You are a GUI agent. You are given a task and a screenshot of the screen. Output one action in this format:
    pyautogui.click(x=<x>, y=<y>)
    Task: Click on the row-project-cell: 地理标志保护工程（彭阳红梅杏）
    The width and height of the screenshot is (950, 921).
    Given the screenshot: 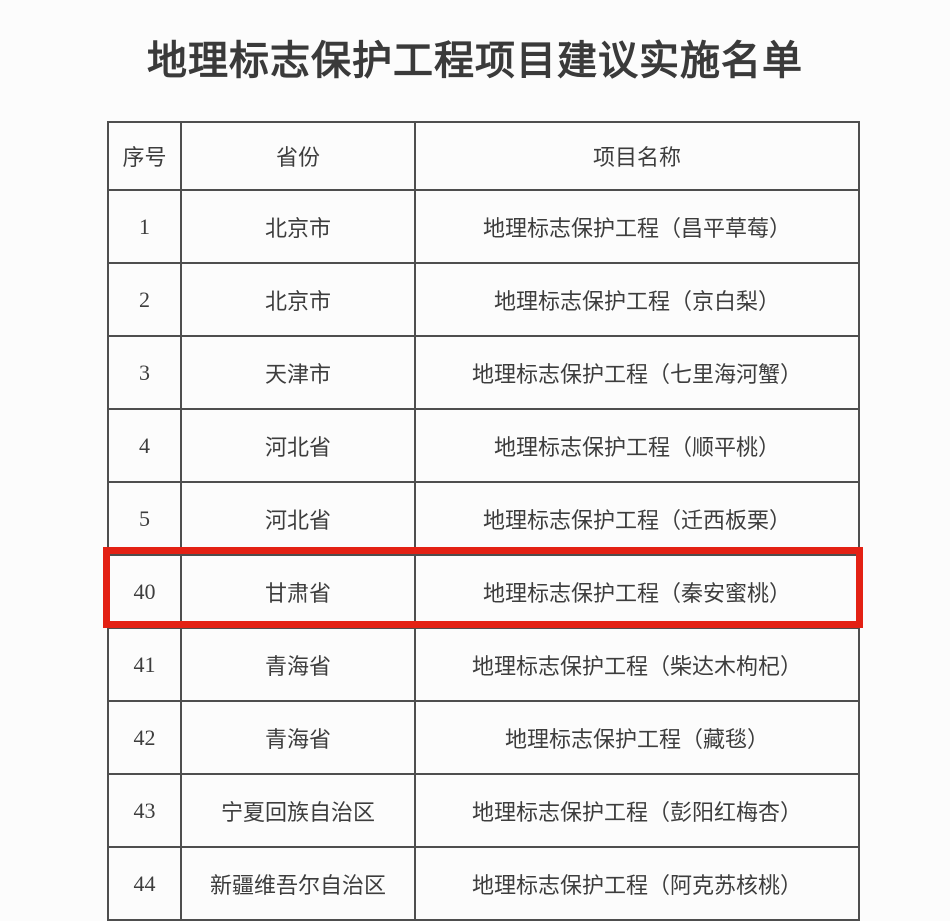 What is the action you would take?
    pyautogui.click(x=637, y=810)
    